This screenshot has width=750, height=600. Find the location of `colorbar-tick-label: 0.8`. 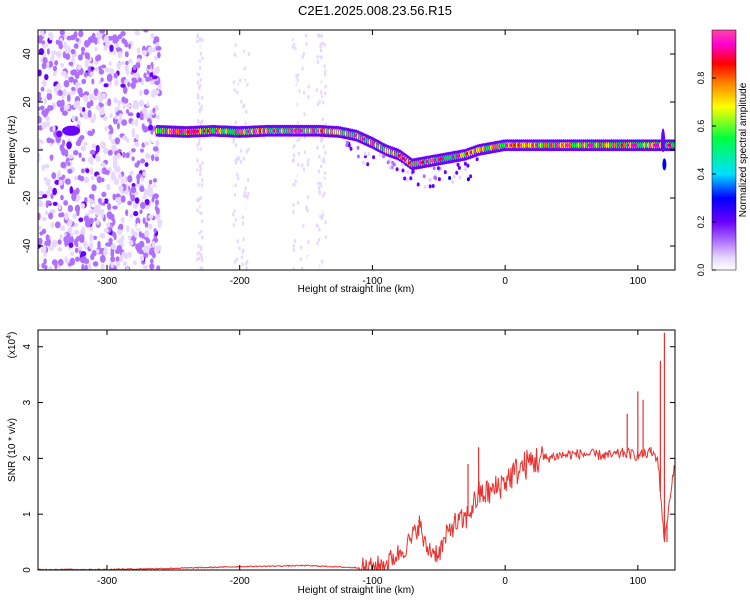

colorbar-tick-label: 0.8 is located at coordinates (701, 78).